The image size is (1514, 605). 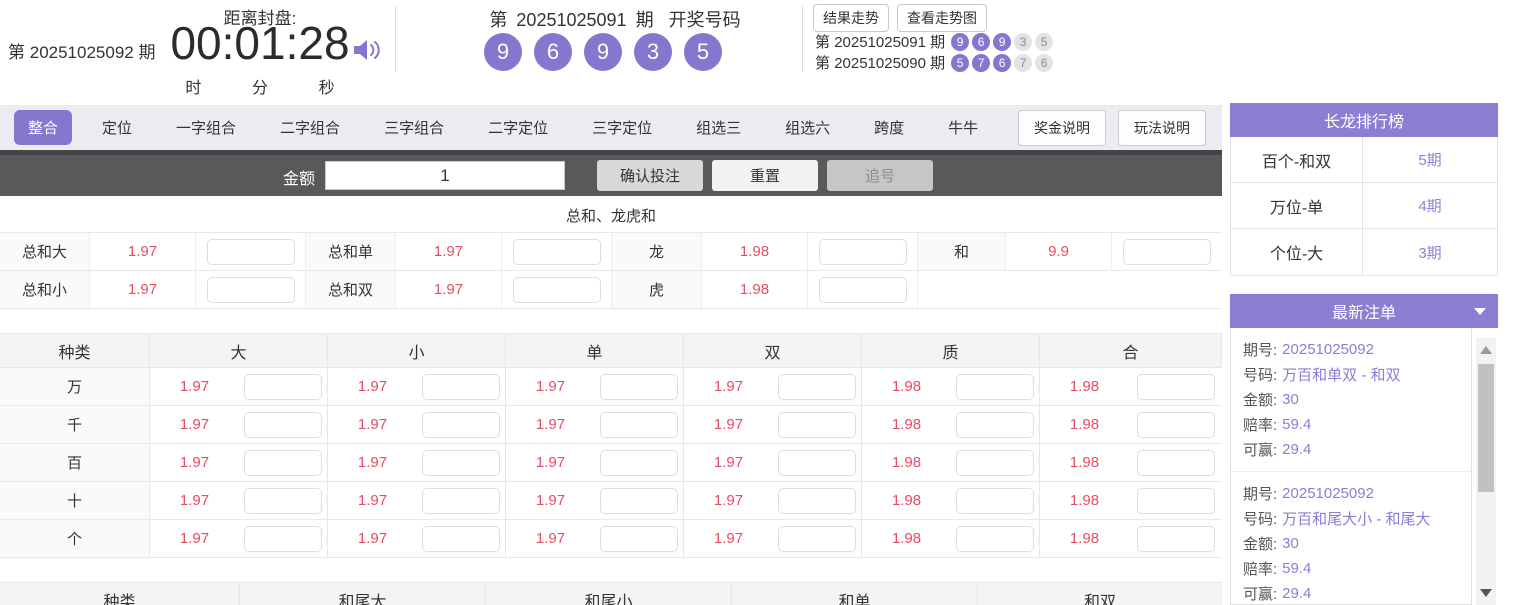 I want to click on row-label: 十, so click(x=75, y=501).